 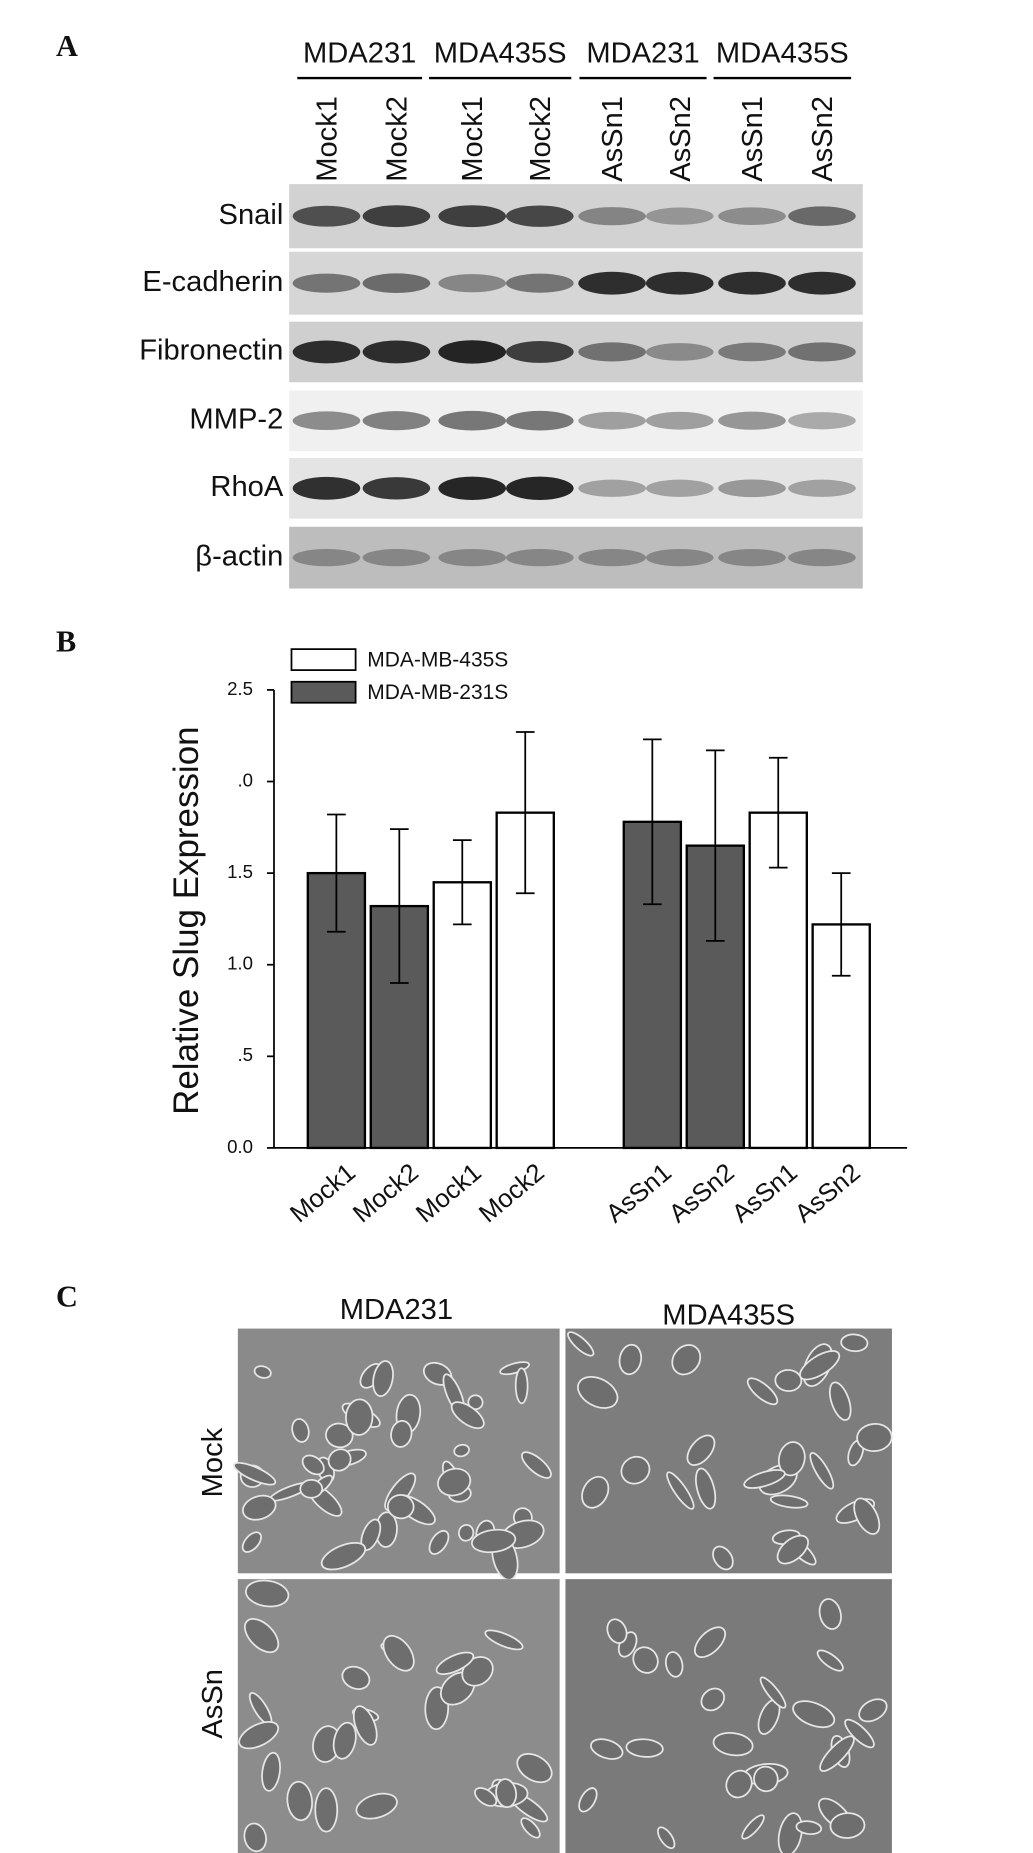 What do you see at coordinates (323, 659) in the screenshot?
I see `legend-swatch` at bounding box center [323, 659].